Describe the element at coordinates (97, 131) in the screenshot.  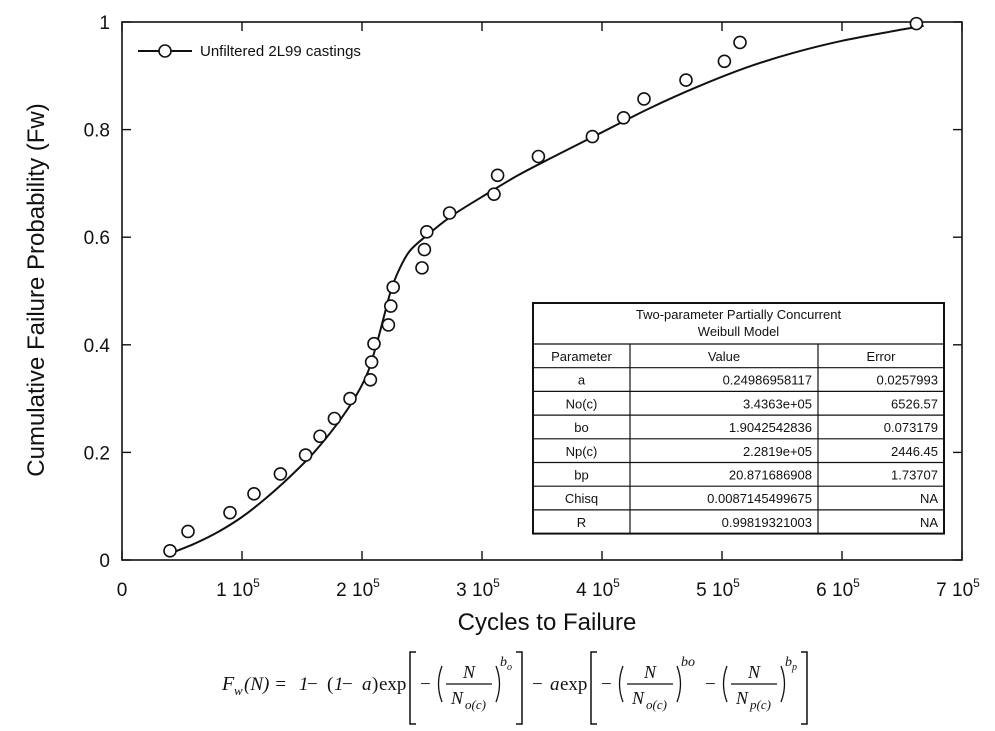
I see `y-tick-label: 0.8` at that location.